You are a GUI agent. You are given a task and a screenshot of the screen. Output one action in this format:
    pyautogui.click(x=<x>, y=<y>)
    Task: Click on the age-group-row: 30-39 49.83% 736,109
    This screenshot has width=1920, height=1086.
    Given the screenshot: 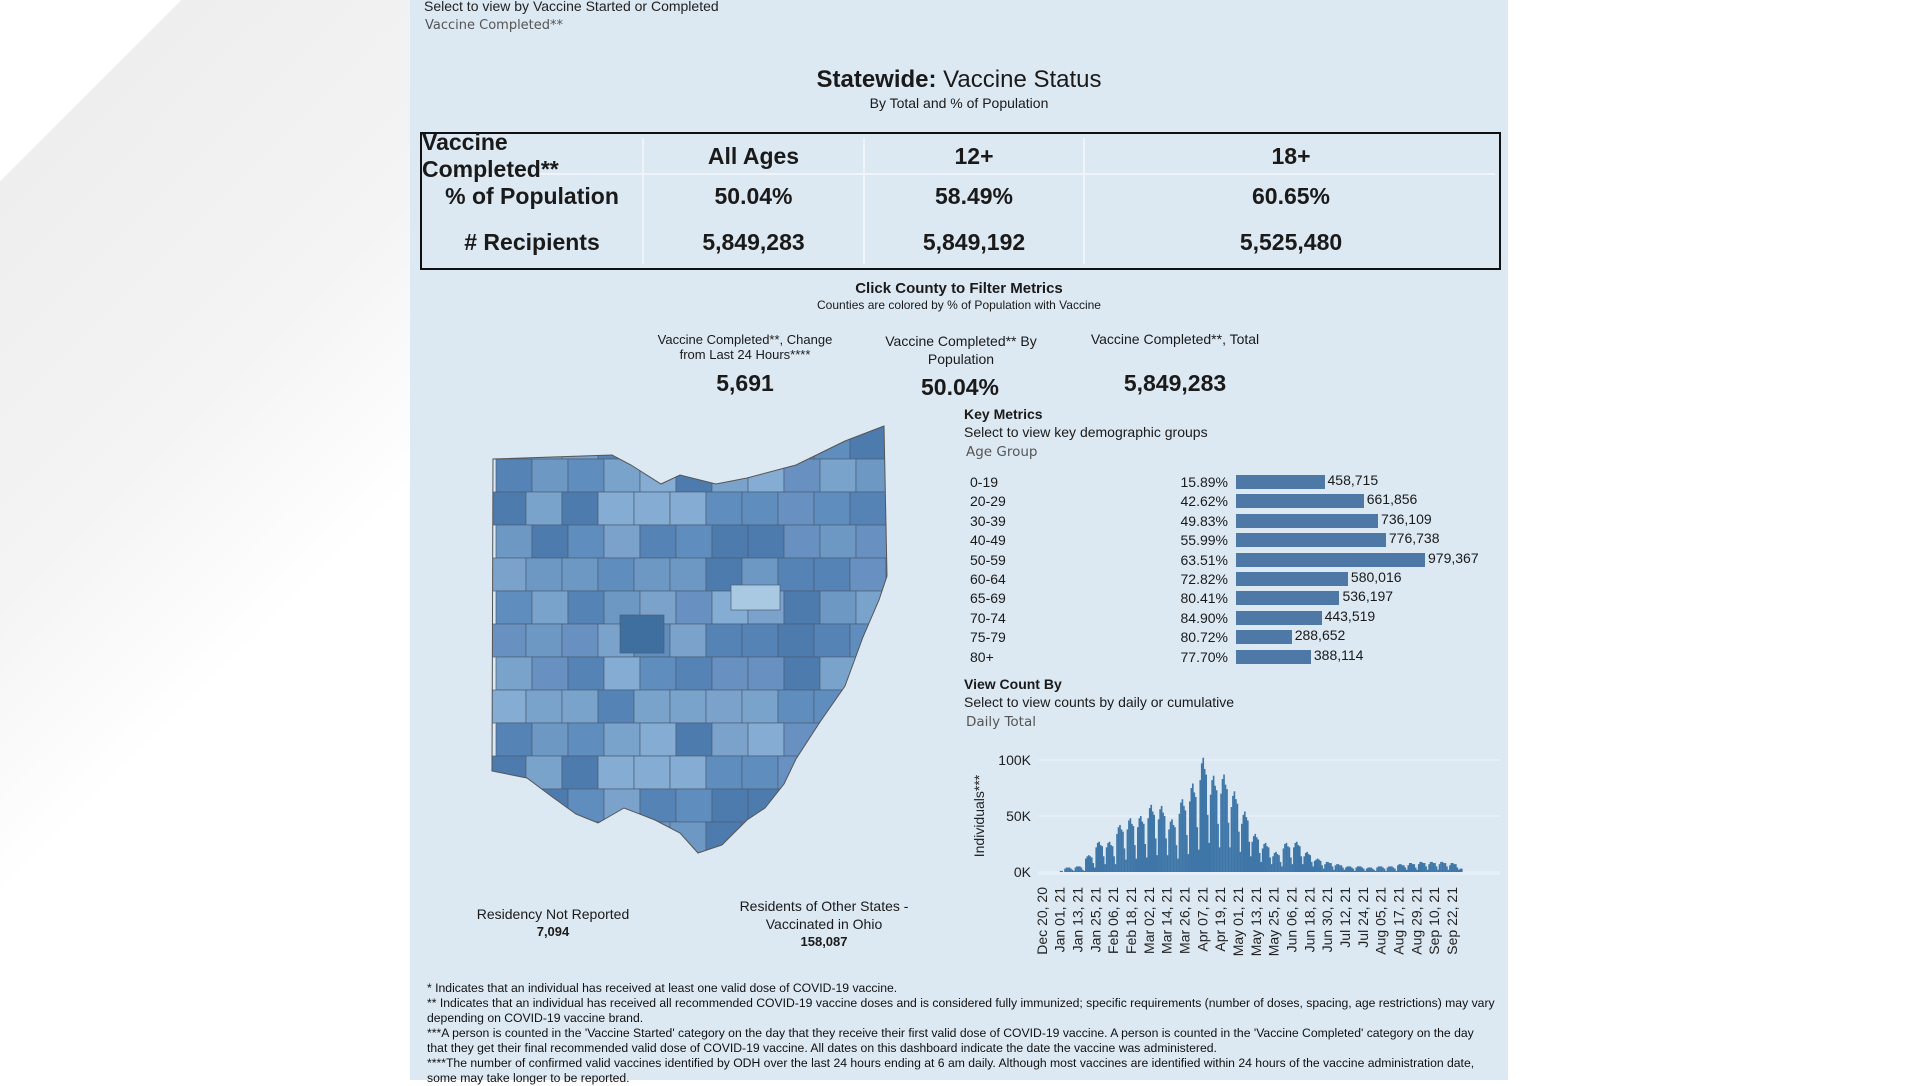 What is the action you would take?
    pyautogui.click(x=1230, y=521)
    